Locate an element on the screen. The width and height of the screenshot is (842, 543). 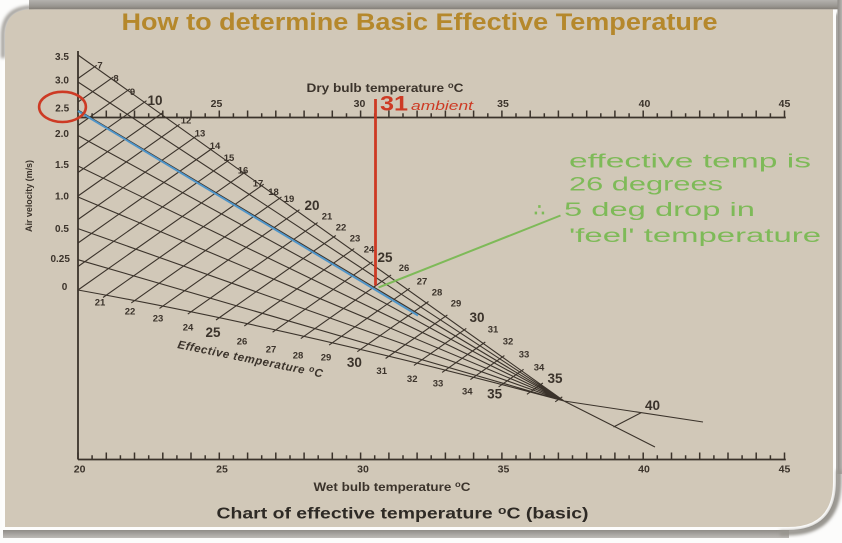
svg-text: 3.5 is located at coordinates (62, 57).